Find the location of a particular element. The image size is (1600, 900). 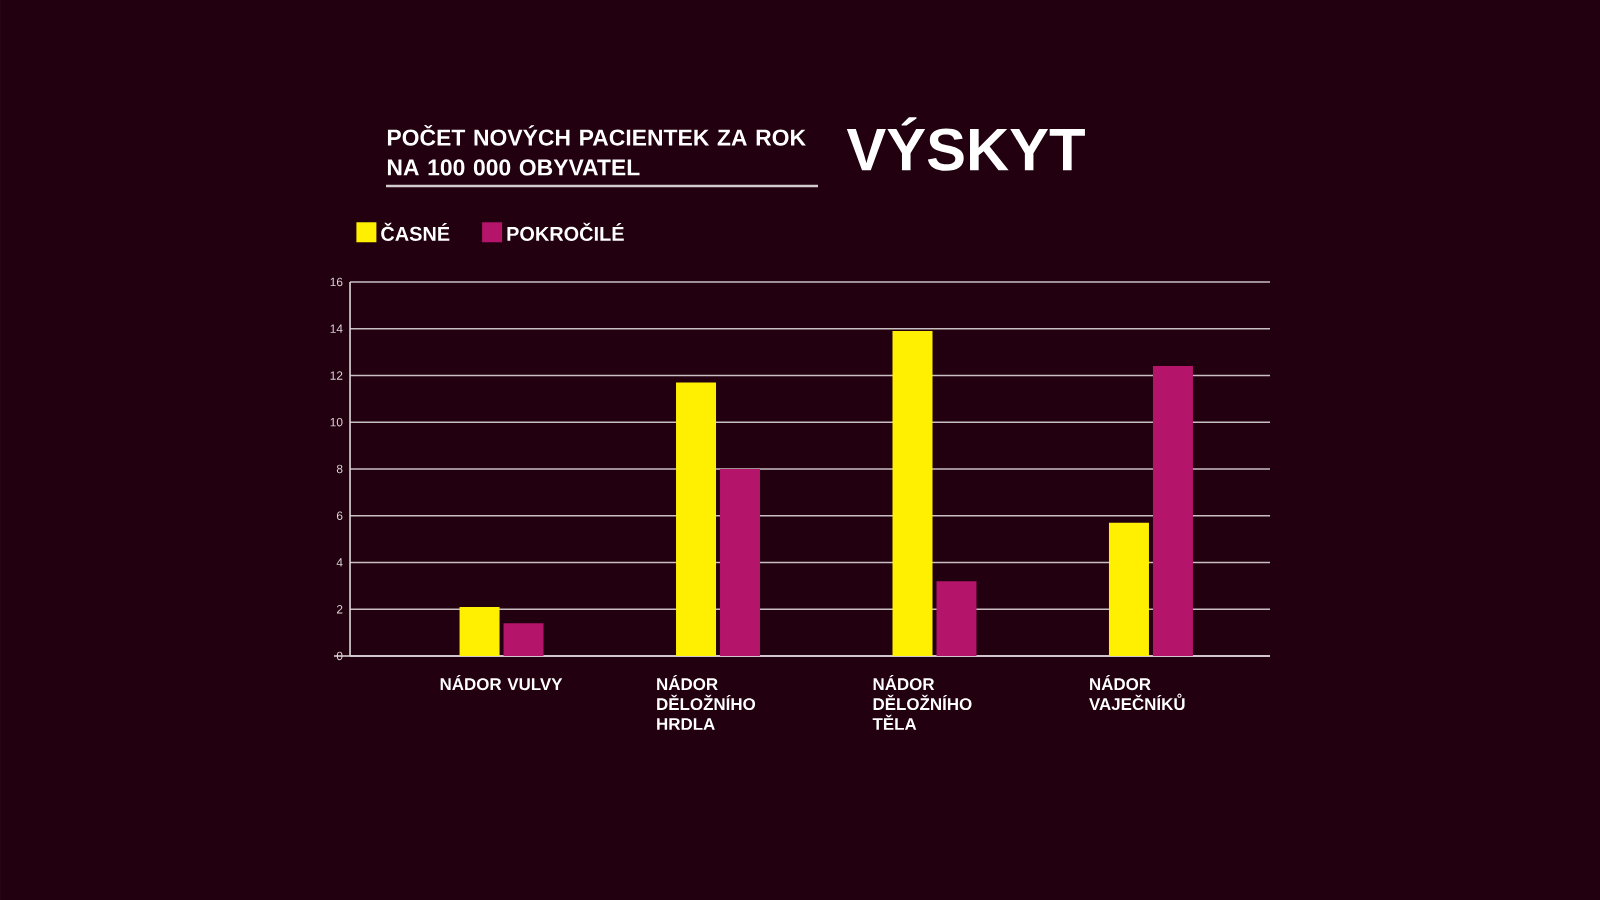

chart-title: VÝSKYT is located at coordinates (965, 144).